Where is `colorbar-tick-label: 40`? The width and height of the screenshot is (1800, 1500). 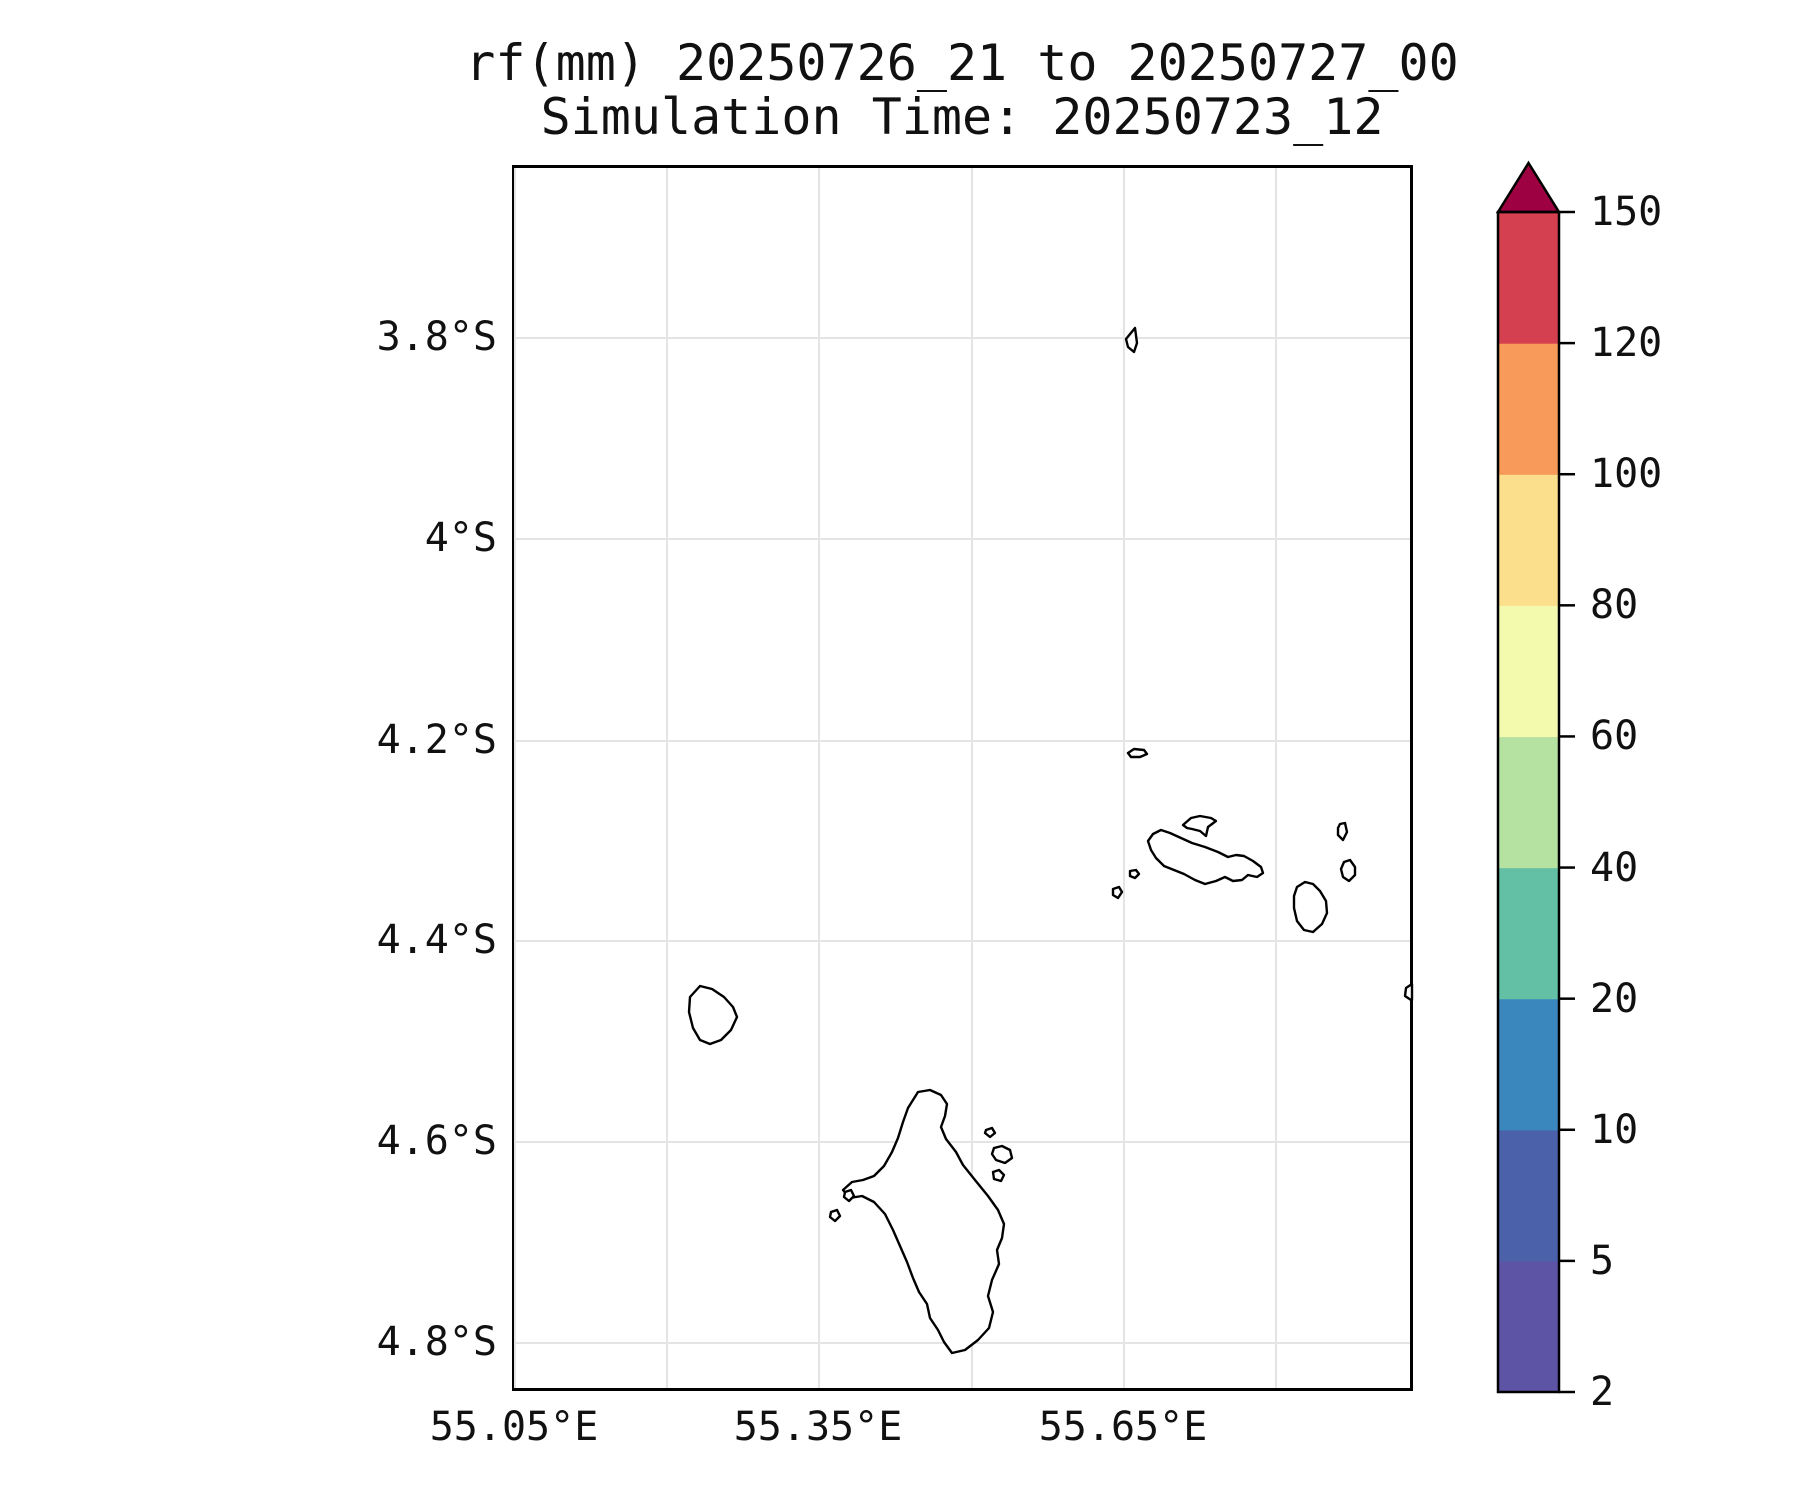 colorbar-tick-label: 40 is located at coordinates (1614, 867).